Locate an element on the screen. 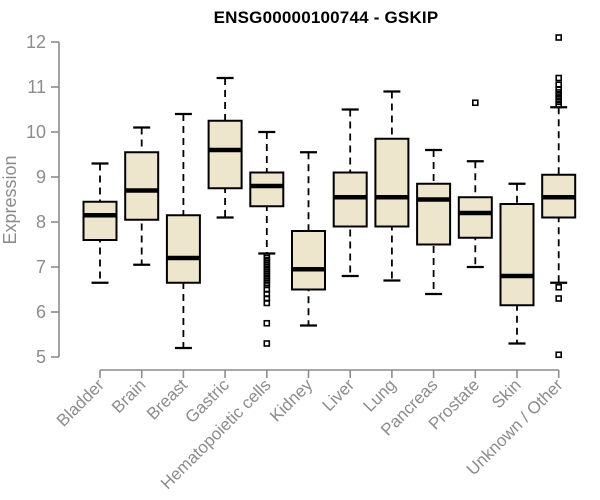  x-tick-label-kidney: Kidney is located at coordinates (291, 400).